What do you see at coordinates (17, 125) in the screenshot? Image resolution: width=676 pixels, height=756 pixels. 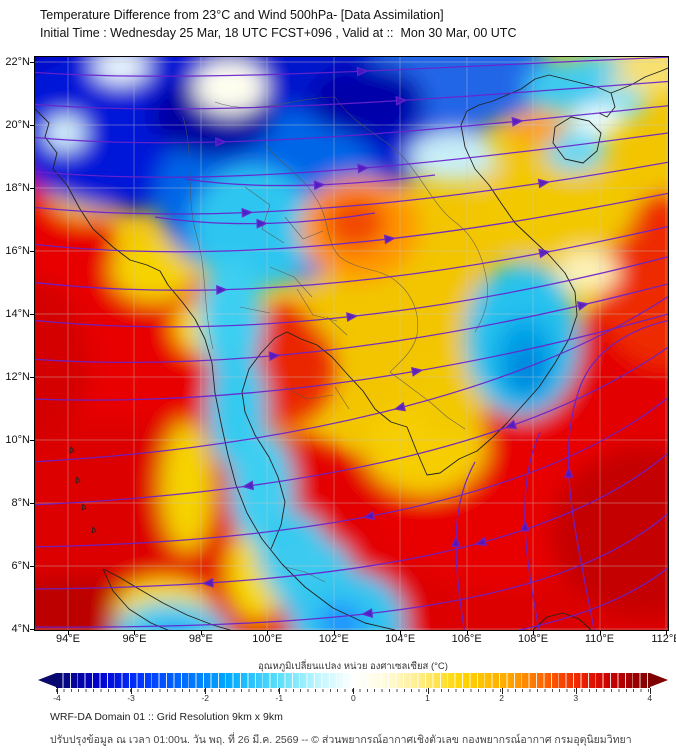 I see `y-axis-label: 20°N` at bounding box center [17, 125].